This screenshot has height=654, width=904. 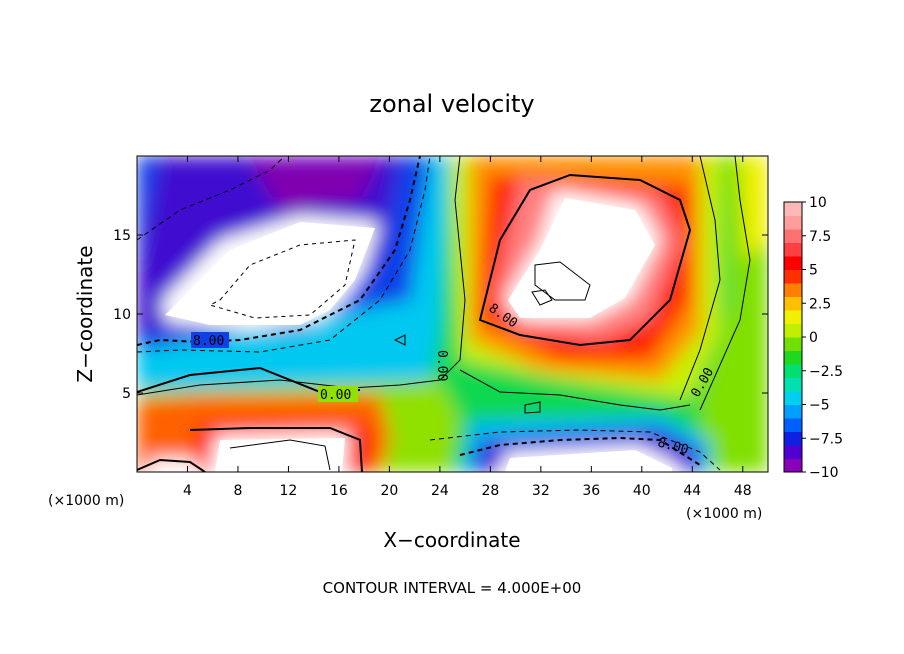 I want to click on x-unit-label-left: (×1000 m), so click(x=86, y=501).